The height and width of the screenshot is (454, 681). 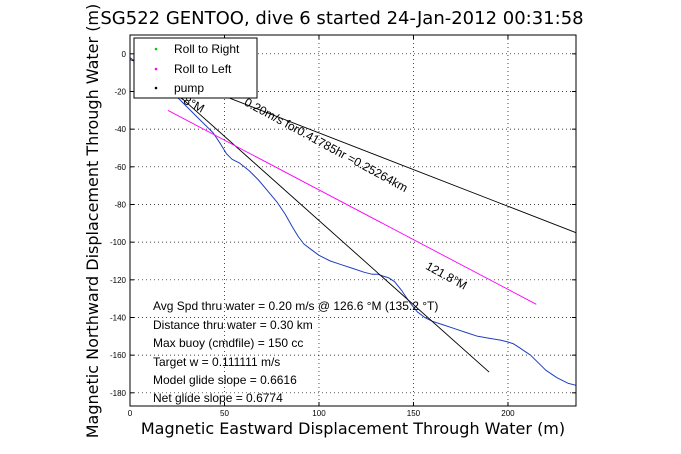 What do you see at coordinates (224, 413) in the screenshot?
I see `x-tick-label: 50` at bounding box center [224, 413].